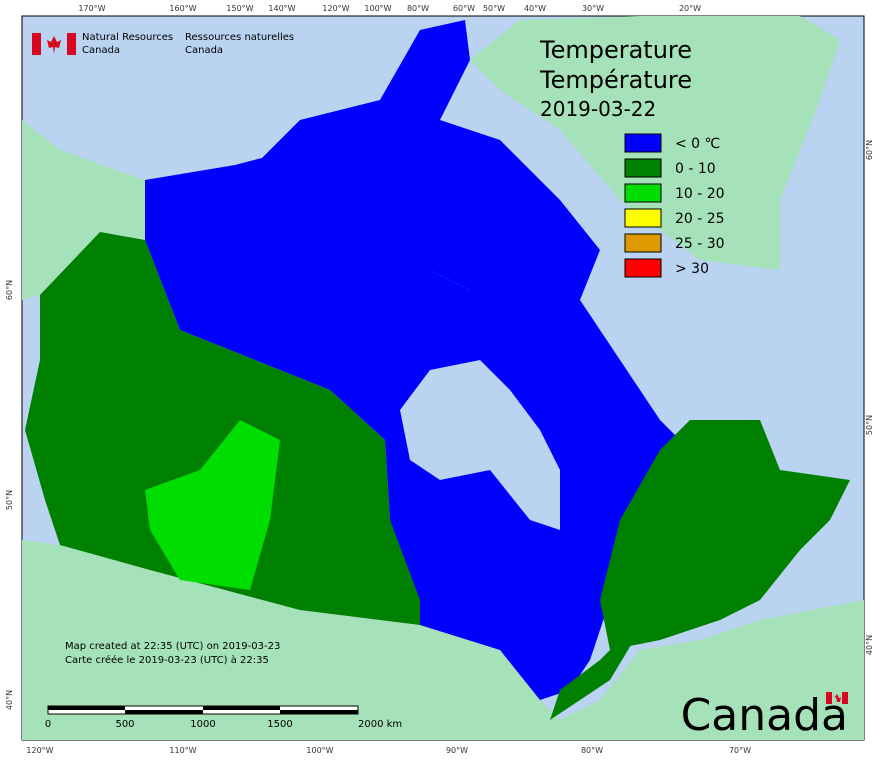 This screenshot has width=880, height=764. I want to click on region-0-10-east, so click(725, 535).